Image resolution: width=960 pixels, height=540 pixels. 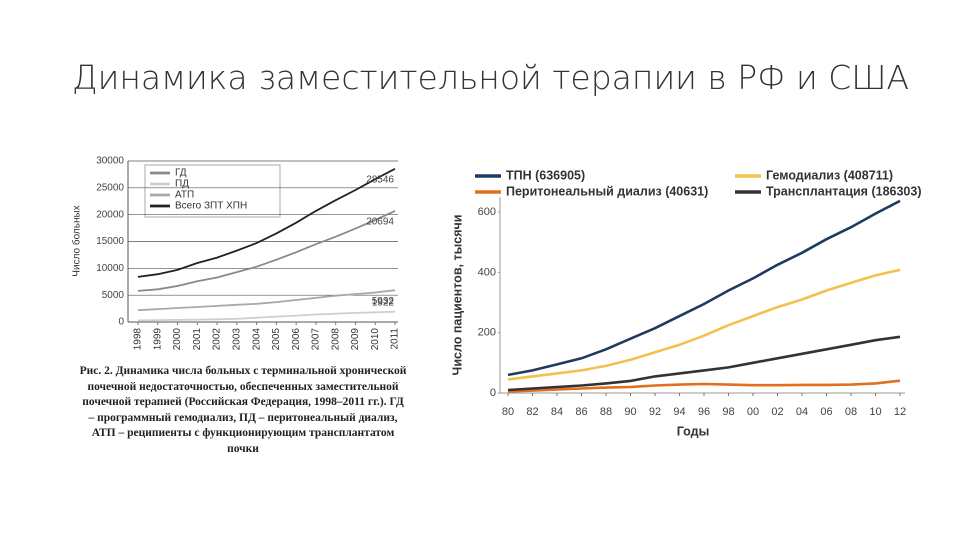 What do you see at coordinates (138, 339) in the screenshot?
I see `x-tick-label: 1998` at bounding box center [138, 339].